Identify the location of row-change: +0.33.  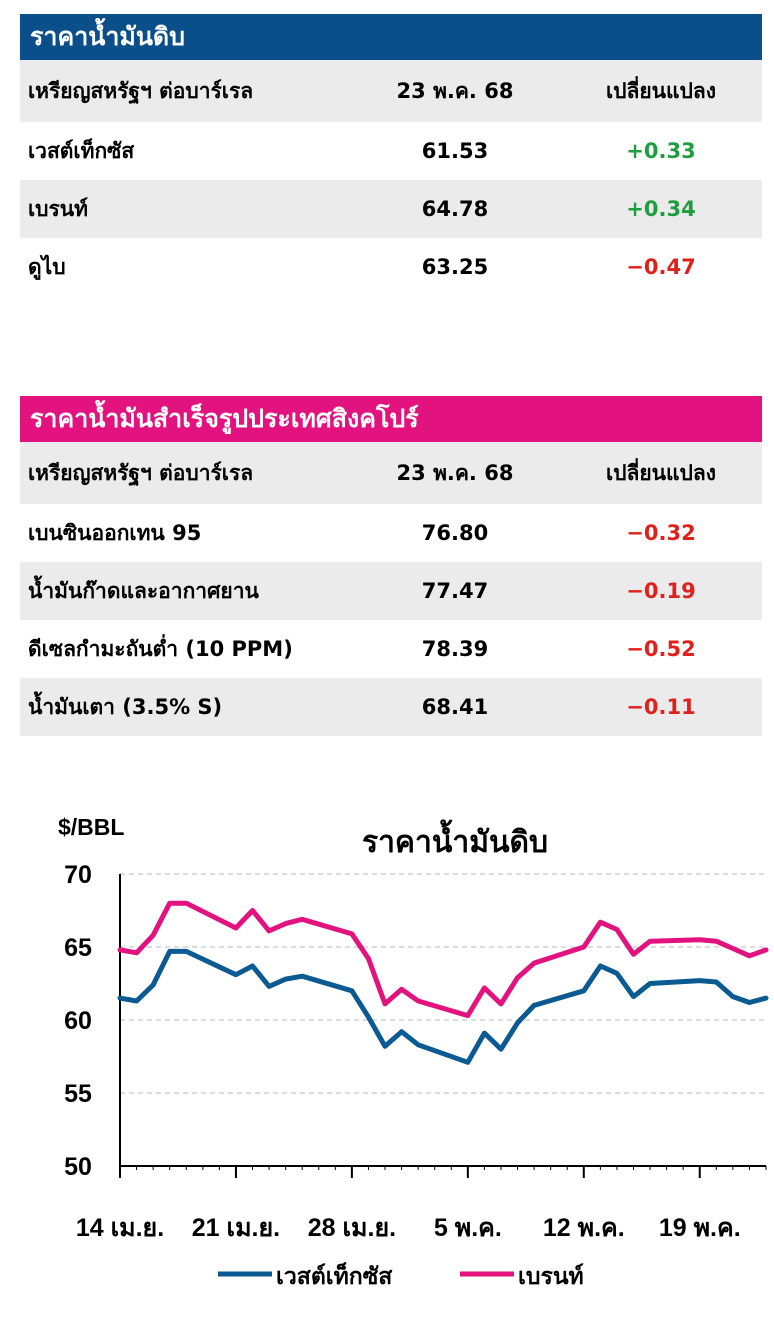
(661, 151).